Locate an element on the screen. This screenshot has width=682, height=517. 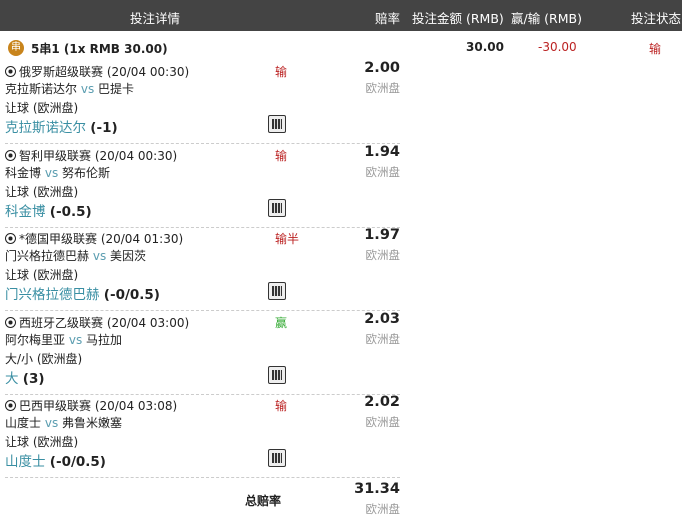
home-team: 门兴格拉德巴赫 is located at coordinates (47, 256).